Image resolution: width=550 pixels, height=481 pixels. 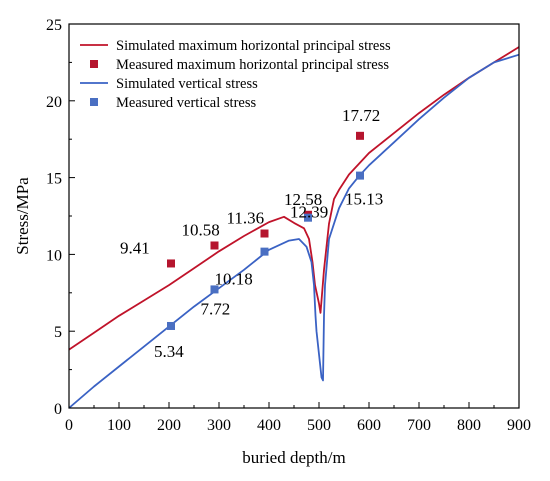 I want to click on x-tick-label: 200, so click(x=169, y=425).